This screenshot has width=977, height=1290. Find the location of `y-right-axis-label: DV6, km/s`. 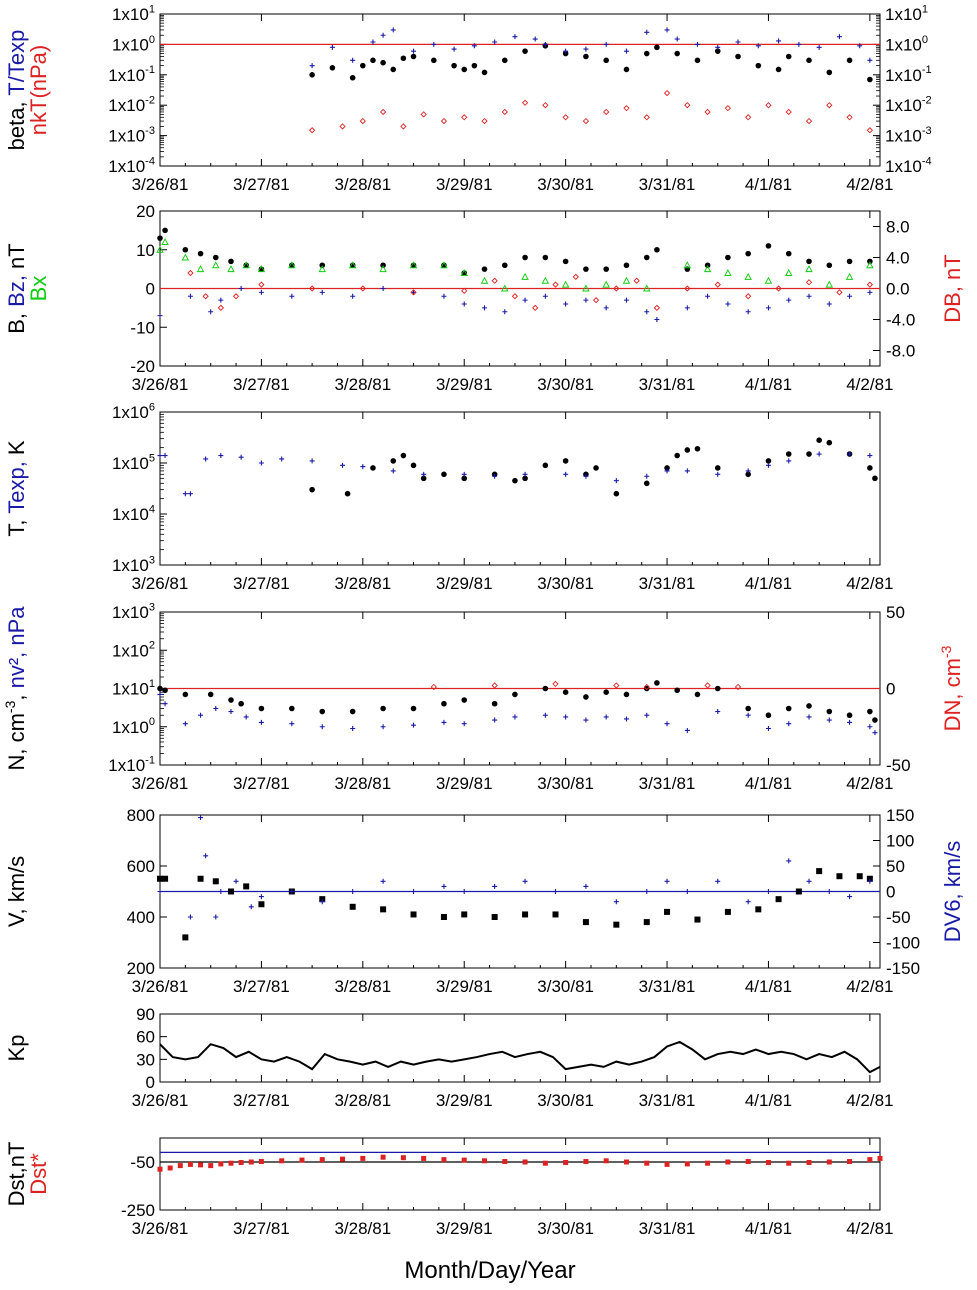

y-right-axis-label: DV6, km/s is located at coordinates (952, 891).